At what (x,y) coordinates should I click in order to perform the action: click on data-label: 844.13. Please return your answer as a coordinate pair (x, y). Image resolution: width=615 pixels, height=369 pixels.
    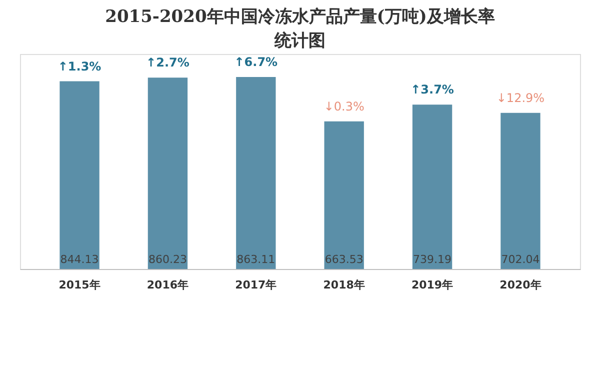
    Looking at the image, I should click on (79, 259).